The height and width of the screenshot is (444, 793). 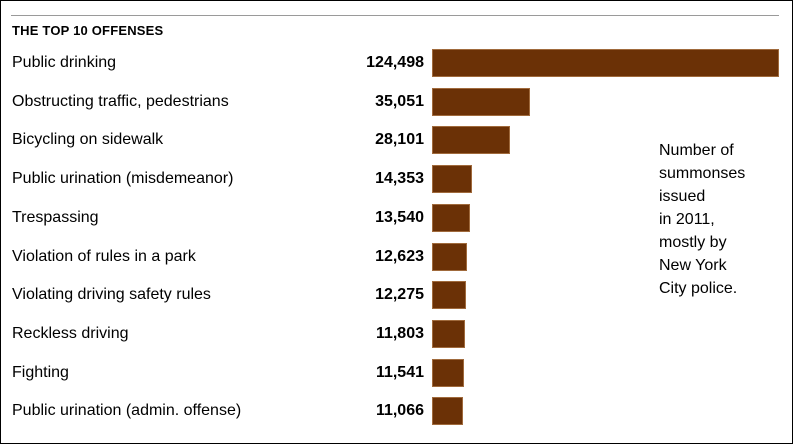 What do you see at coordinates (127, 411) in the screenshot?
I see `category-label: Public urination (admin. offense)` at bounding box center [127, 411].